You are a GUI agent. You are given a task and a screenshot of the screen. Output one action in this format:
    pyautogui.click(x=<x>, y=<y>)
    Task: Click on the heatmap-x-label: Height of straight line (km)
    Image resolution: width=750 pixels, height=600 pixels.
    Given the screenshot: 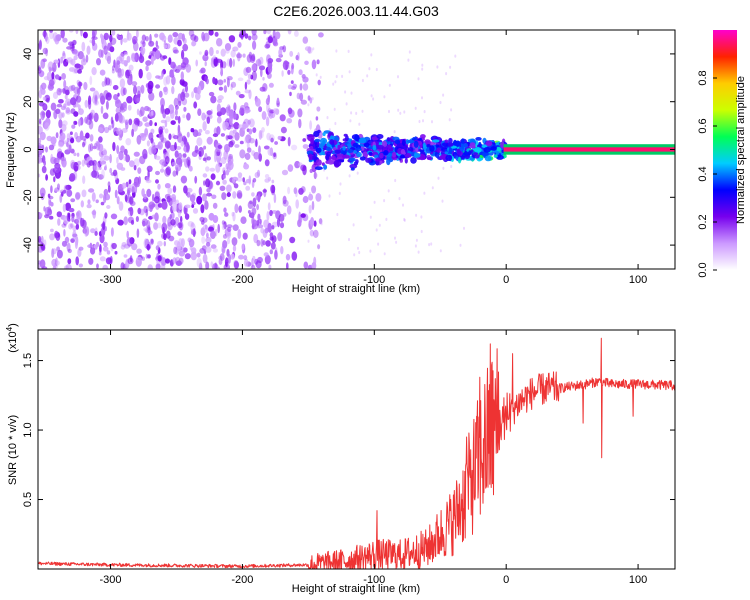 What is the action you would take?
    pyautogui.click(x=356, y=289)
    